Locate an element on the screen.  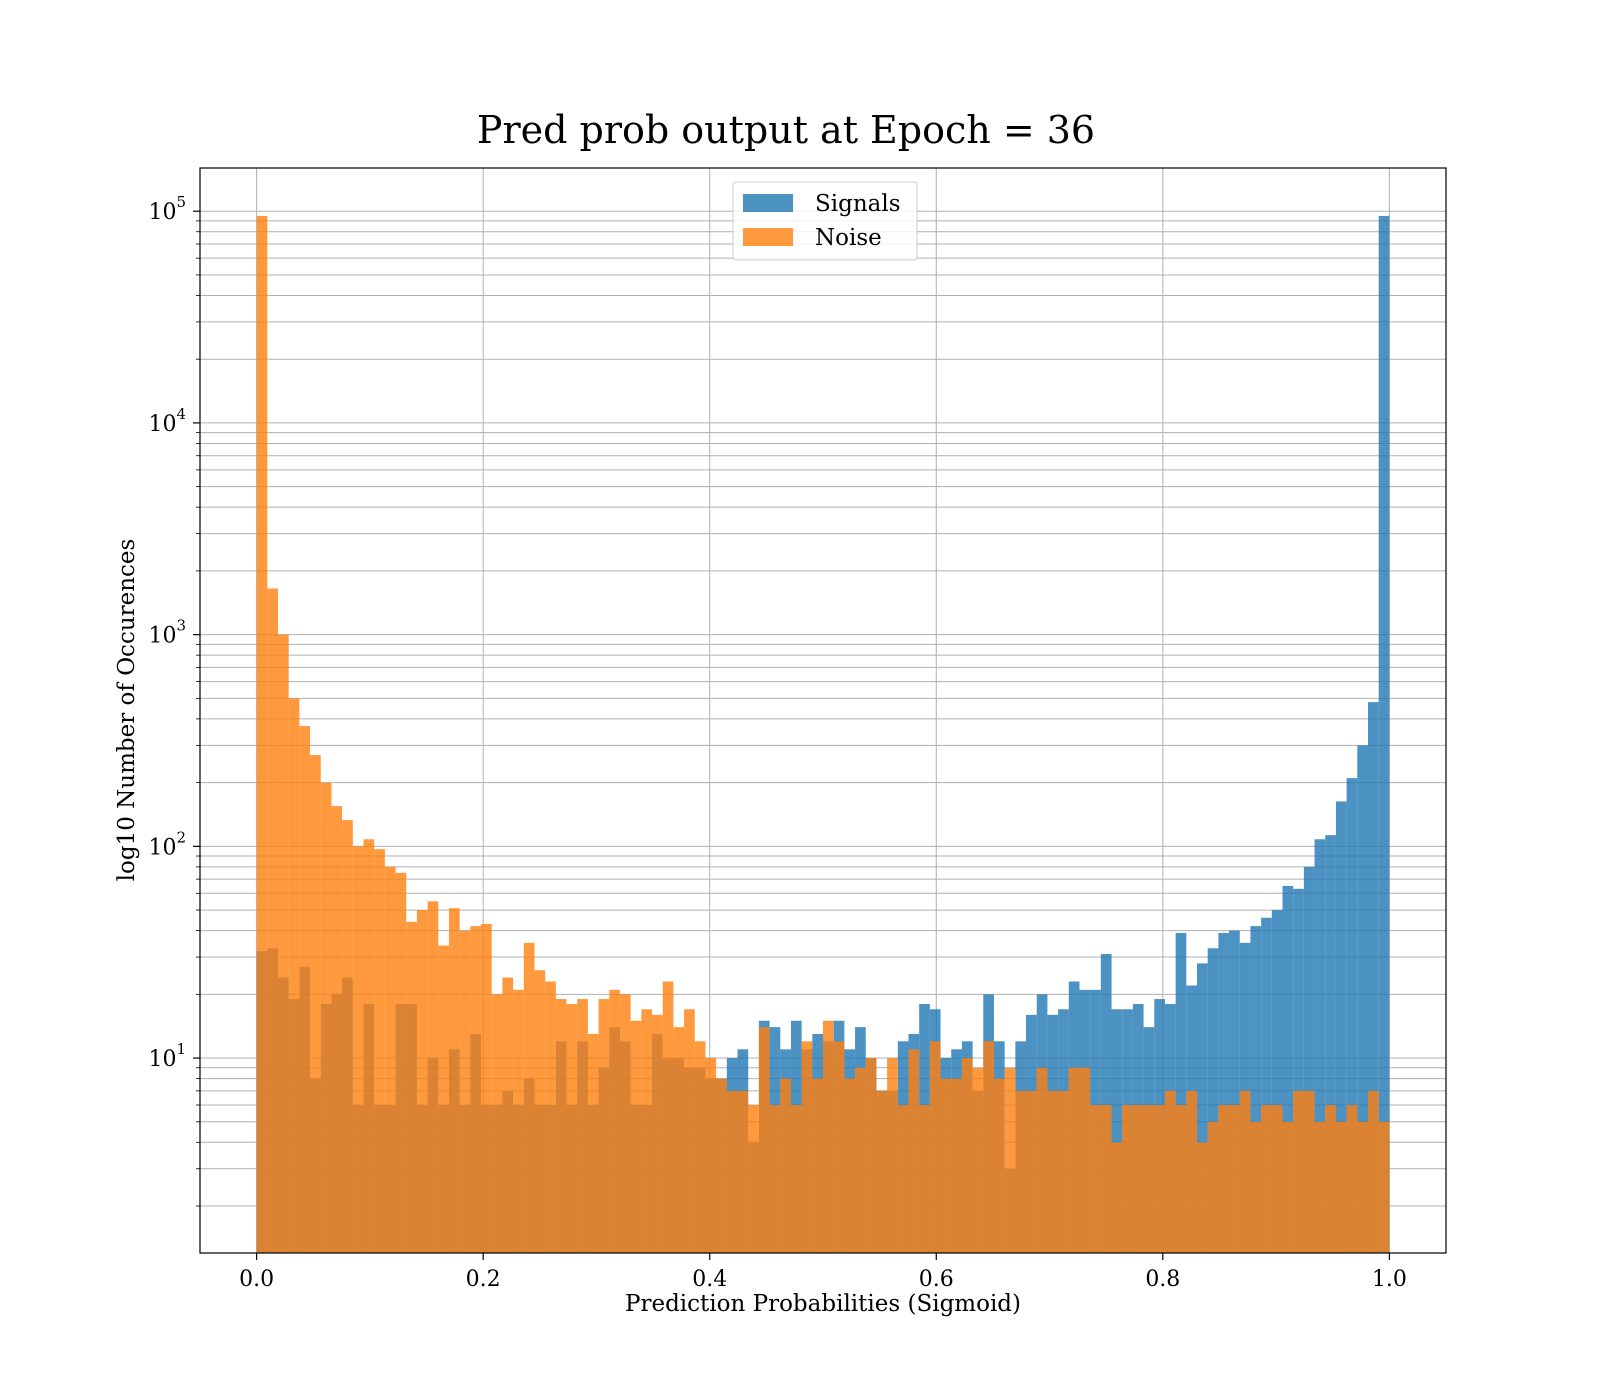
y-tick-label: 10¹ is located at coordinates (167, 1056).